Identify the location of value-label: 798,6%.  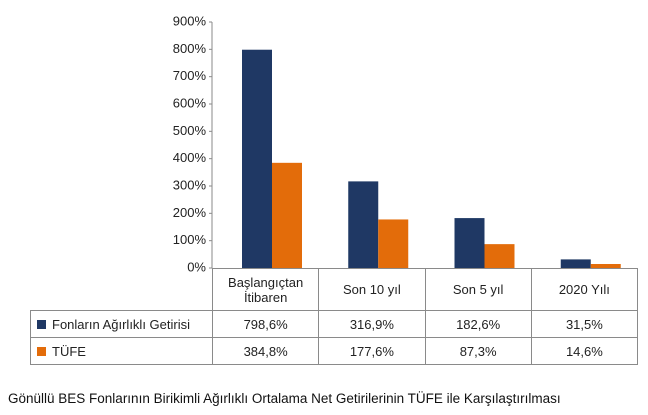
(266, 324).